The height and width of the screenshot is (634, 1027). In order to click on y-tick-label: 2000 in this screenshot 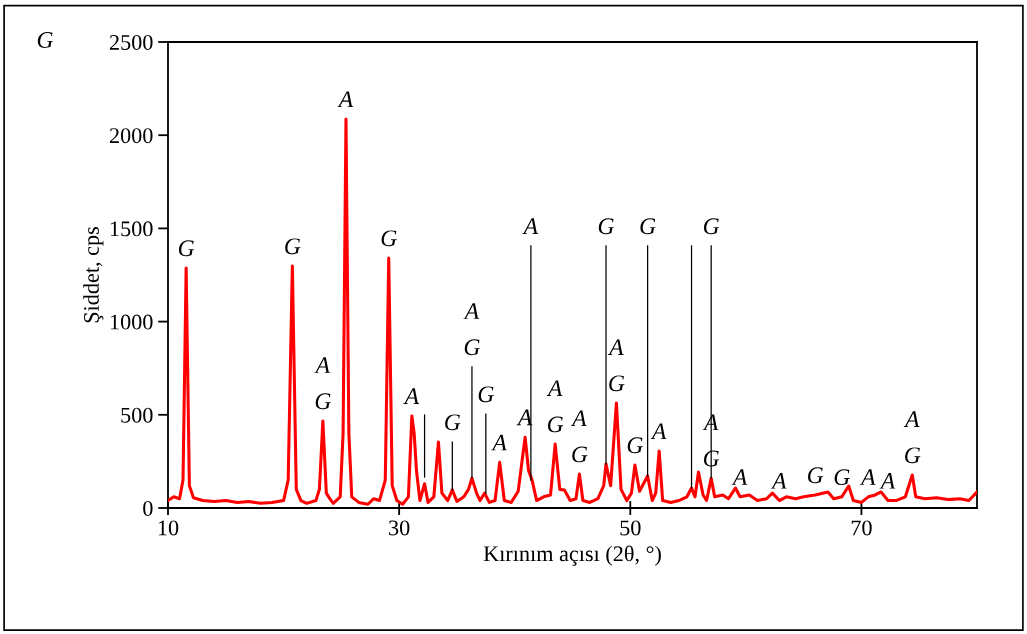, I will do `click(131, 136)`.